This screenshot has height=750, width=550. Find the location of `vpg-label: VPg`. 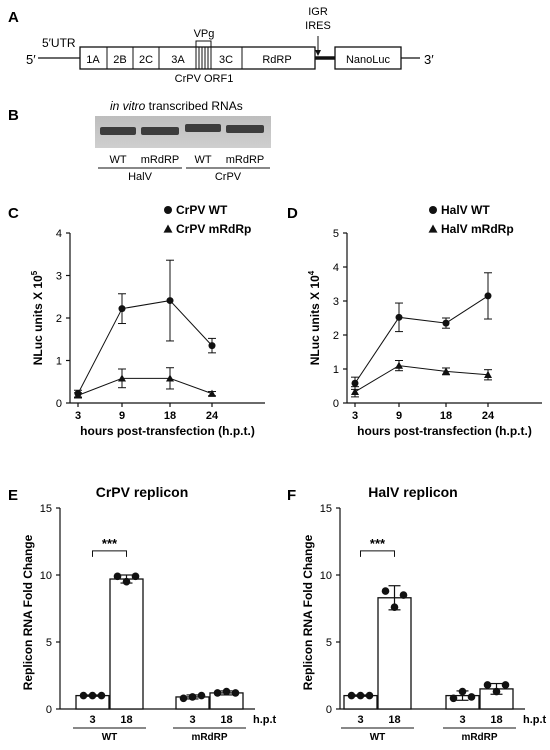

vpg-label: VPg is located at coordinates (204, 34).